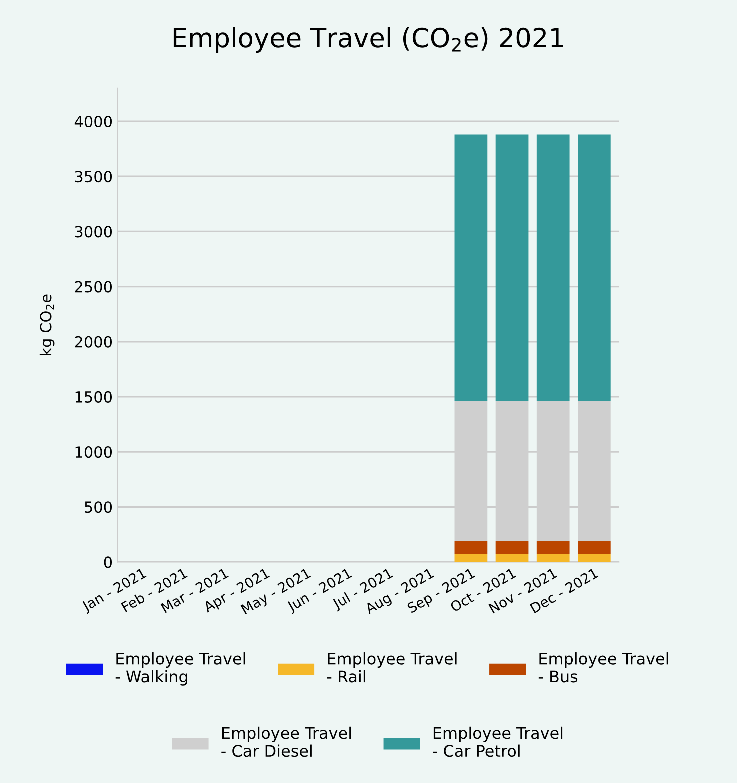  Describe the element at coordinates (498, 742) in the screenshot. I see `legend-label: Employee Travel - Car Petrol` at that location.